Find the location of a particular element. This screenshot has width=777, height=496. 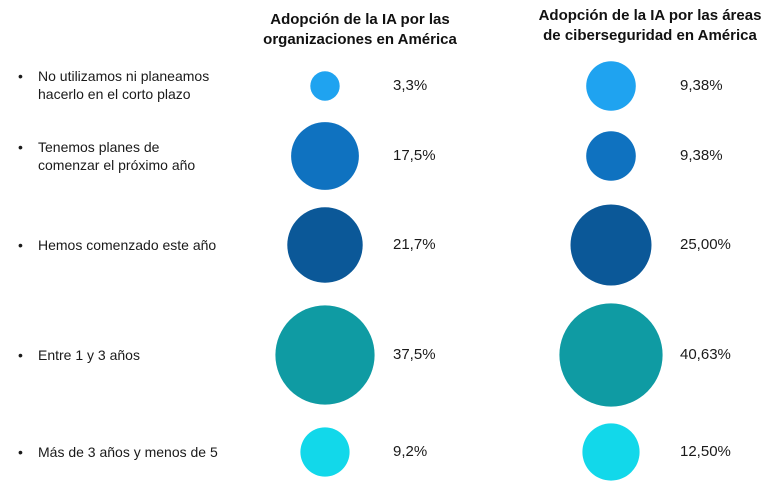

title-line-1: Adopción de la IA por las áreas is located at coordinates (650, 15).